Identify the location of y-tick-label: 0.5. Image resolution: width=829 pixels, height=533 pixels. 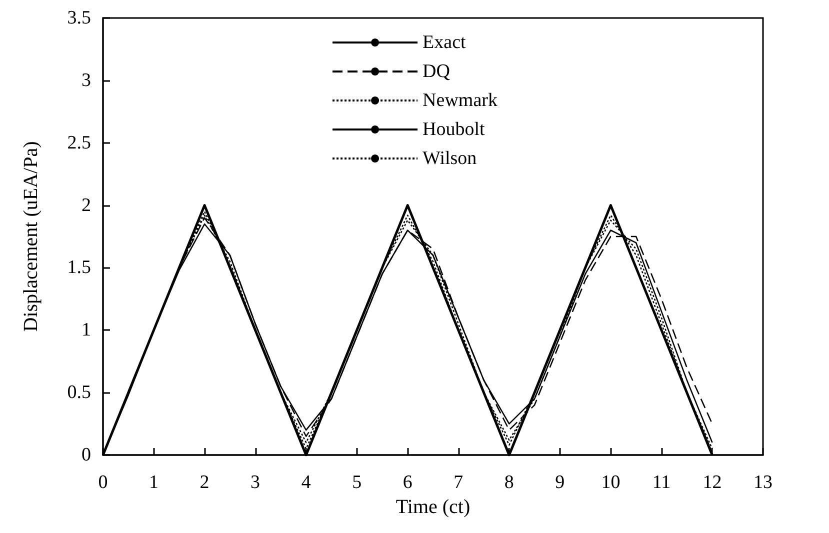
(79, 393).